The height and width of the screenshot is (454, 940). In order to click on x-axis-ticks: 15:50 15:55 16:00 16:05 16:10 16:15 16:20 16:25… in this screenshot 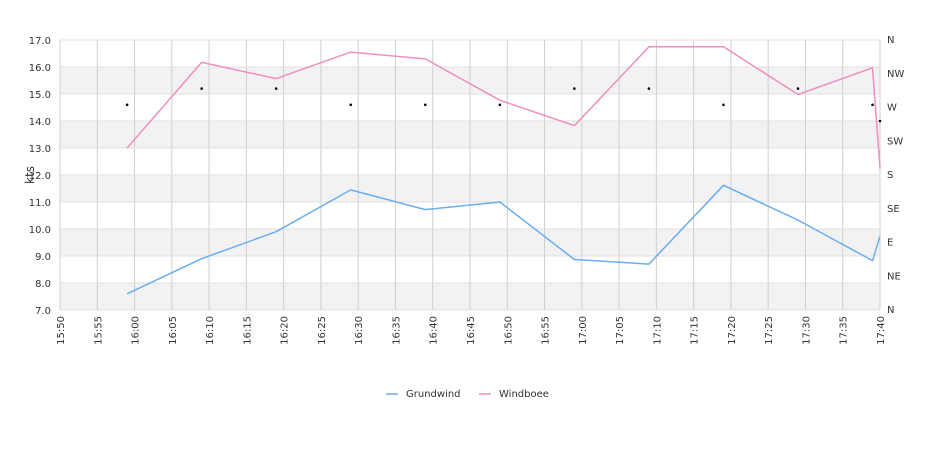, I will do `click(471, 330)`.